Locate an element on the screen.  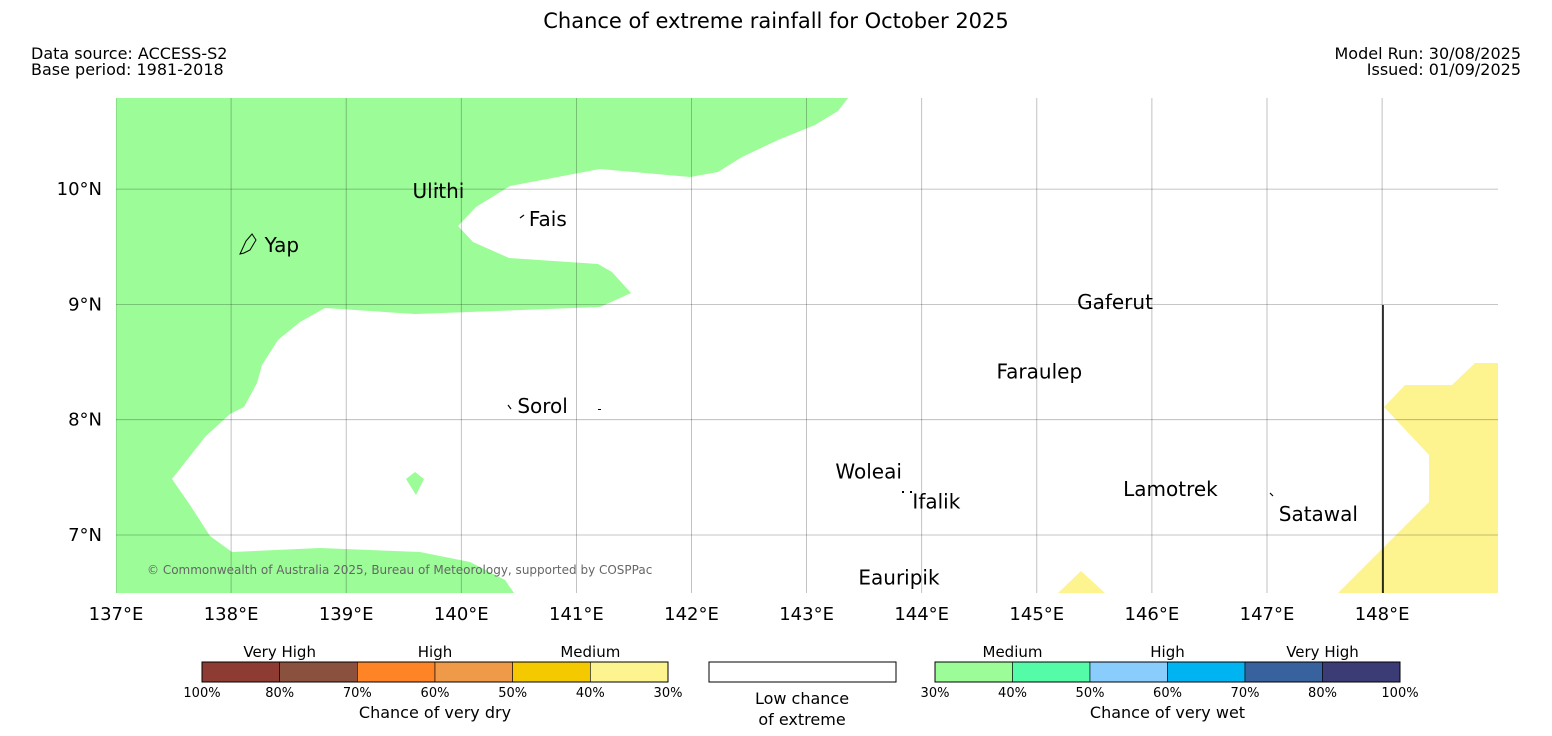
legend-wet-pct-label: 30% is located at coordinates (935, 693).